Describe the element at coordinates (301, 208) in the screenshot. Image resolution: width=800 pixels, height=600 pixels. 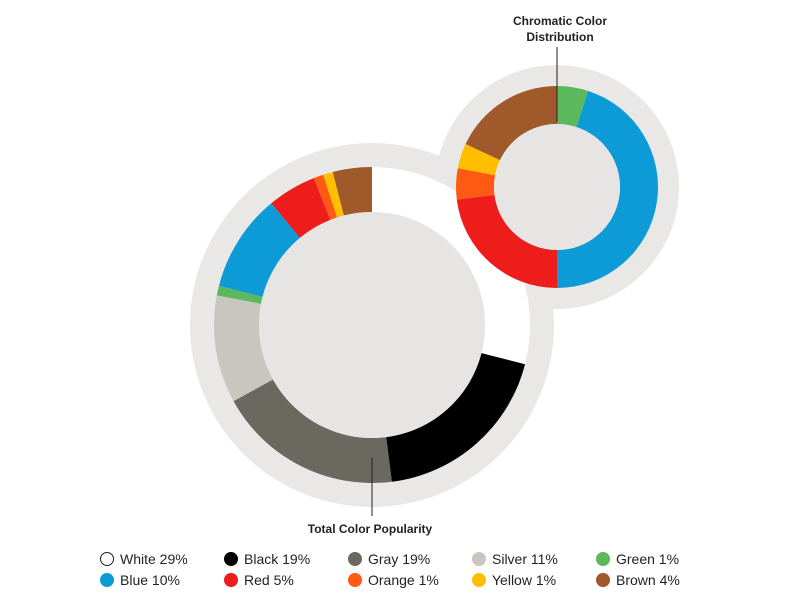
I see `main-slice-red` at that location.